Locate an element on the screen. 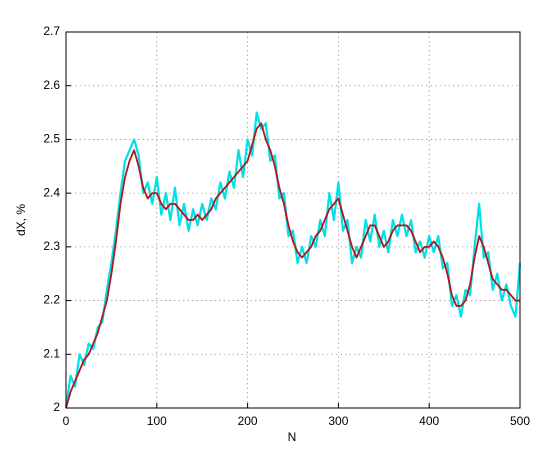 The image size is (550, 454). x-axis-label: N is located at coordinates (292, 437).